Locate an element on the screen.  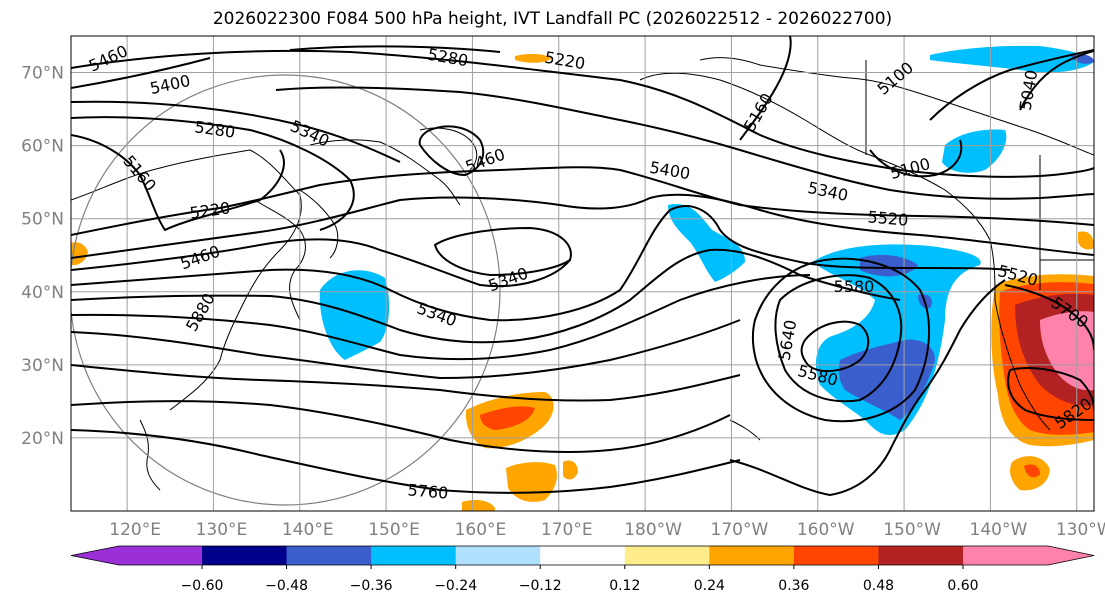
contour-label: 5760 is located at coordinates (428, 491).